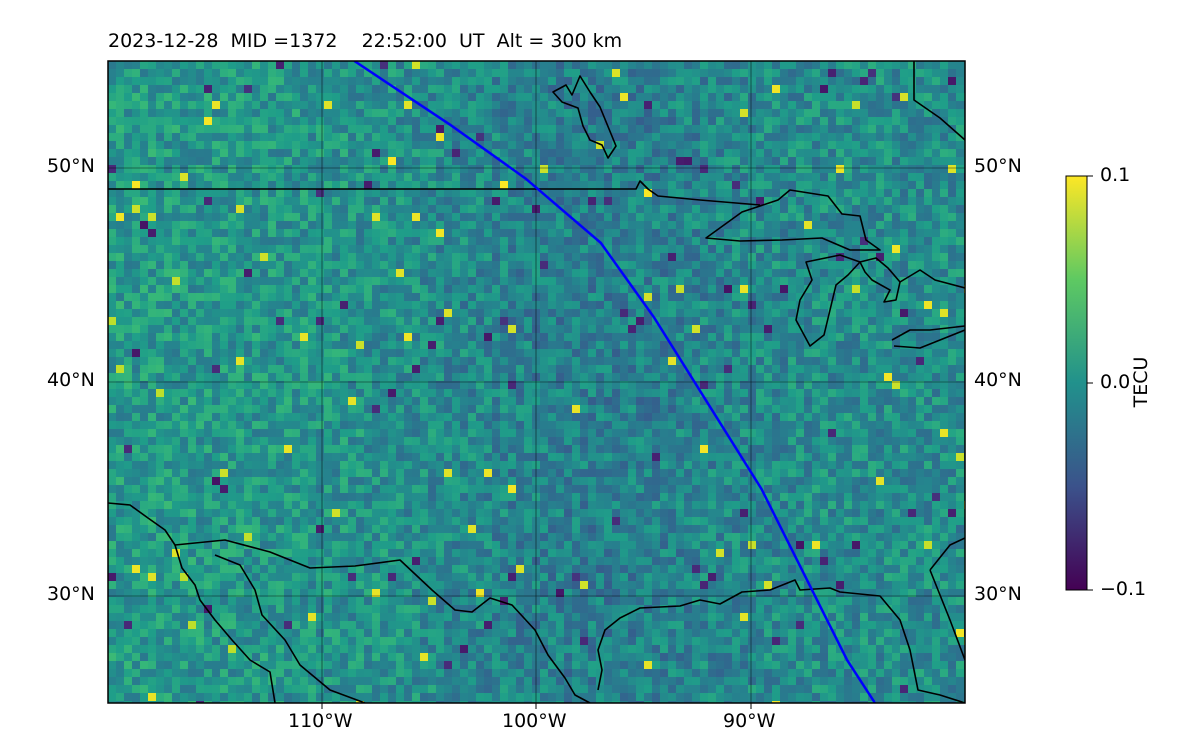 The height and width of the screenshot is (750, 1200). I want to click on lat-label-left-40: 40°N, so click(71, 380).